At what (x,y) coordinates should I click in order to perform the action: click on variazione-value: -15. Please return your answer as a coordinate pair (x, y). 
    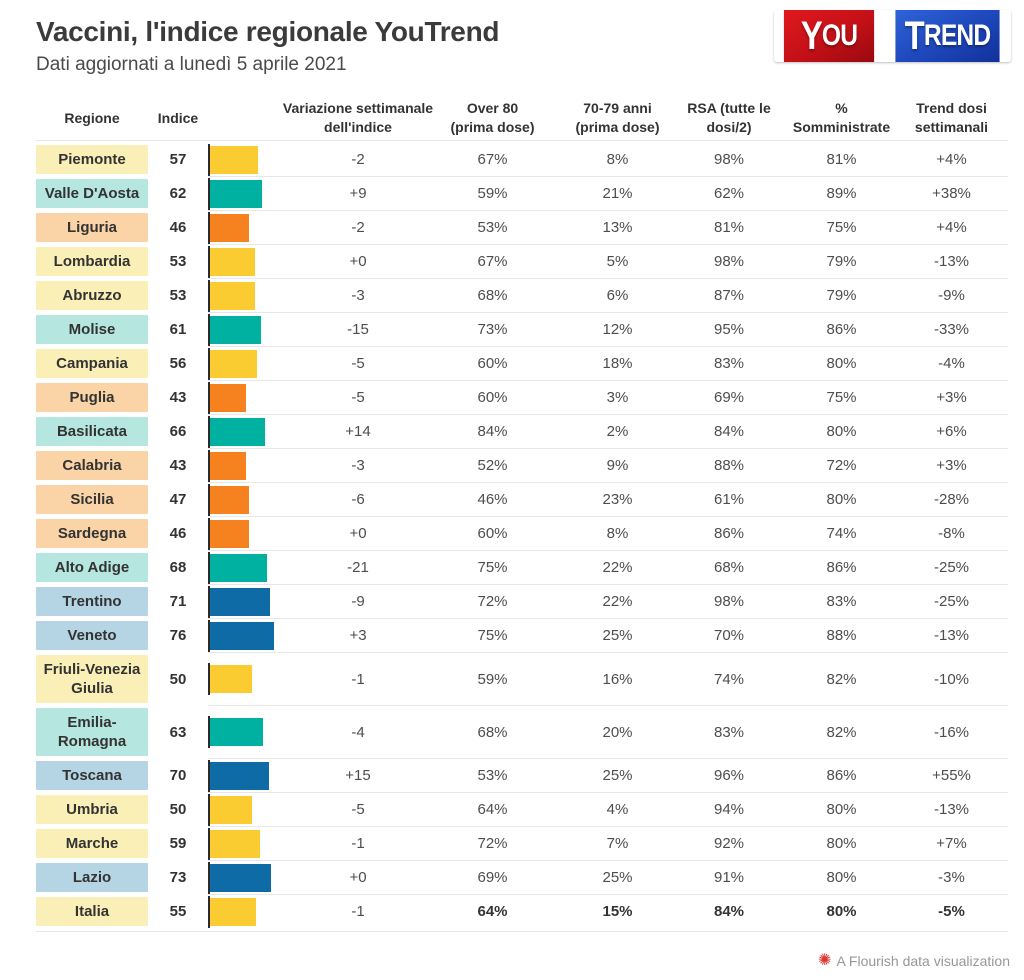
    Looking at the image, I should click on (358, 329).